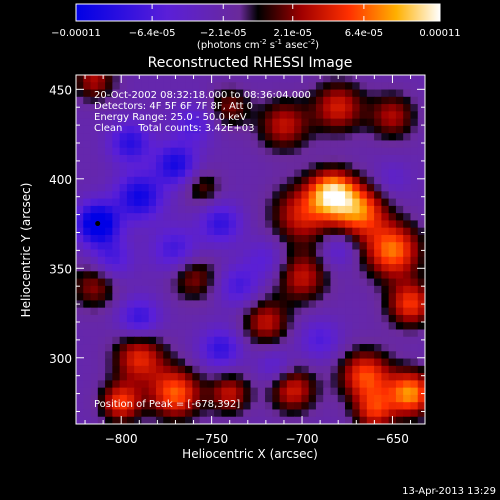 The image size is (500, 500). What do you see at coordinates (60, 269) in the screenshot?
I see `y-tick-label: 350` at bounding box center [60, 269].